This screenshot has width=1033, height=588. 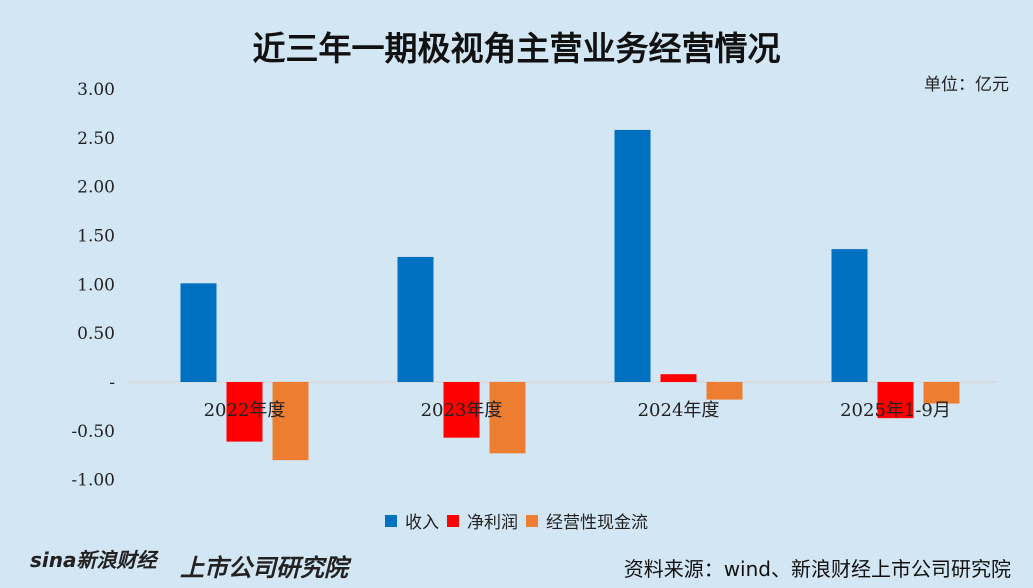 I want to click on y-tick-label: 0.50, so click(x=96, y=334).